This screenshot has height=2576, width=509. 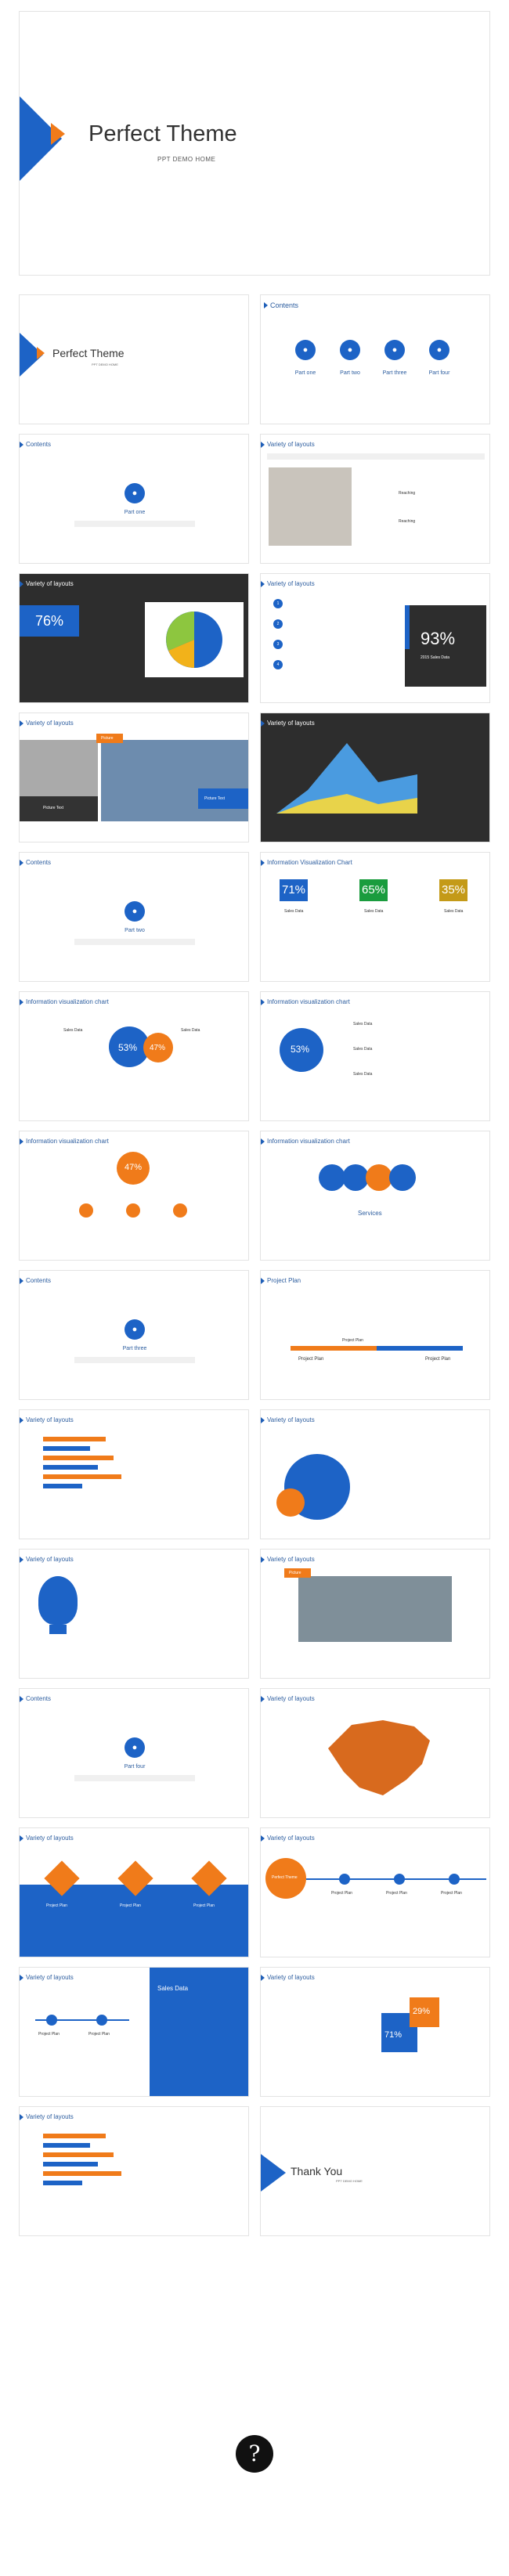 I want to click on slide-part-one: Contents ● Part one, so click(x=134, y=499).